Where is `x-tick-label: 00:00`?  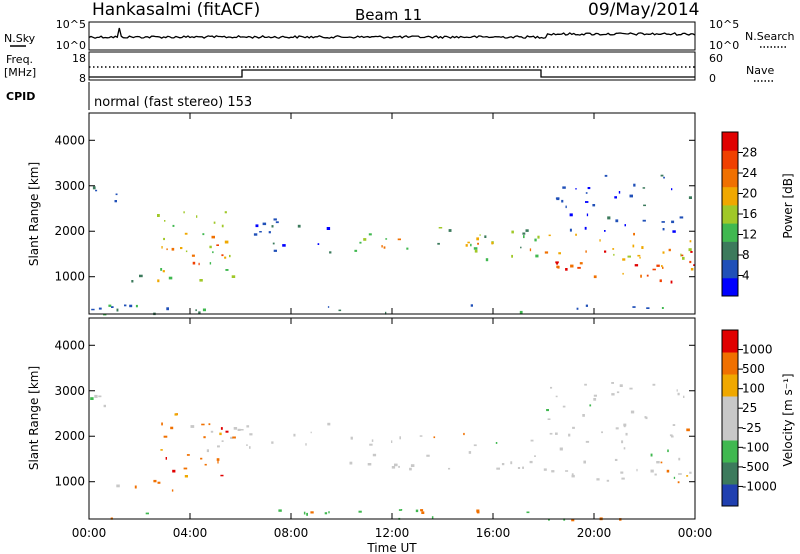
x-tick-label: 00:00 is located at coordinates (695, 533).